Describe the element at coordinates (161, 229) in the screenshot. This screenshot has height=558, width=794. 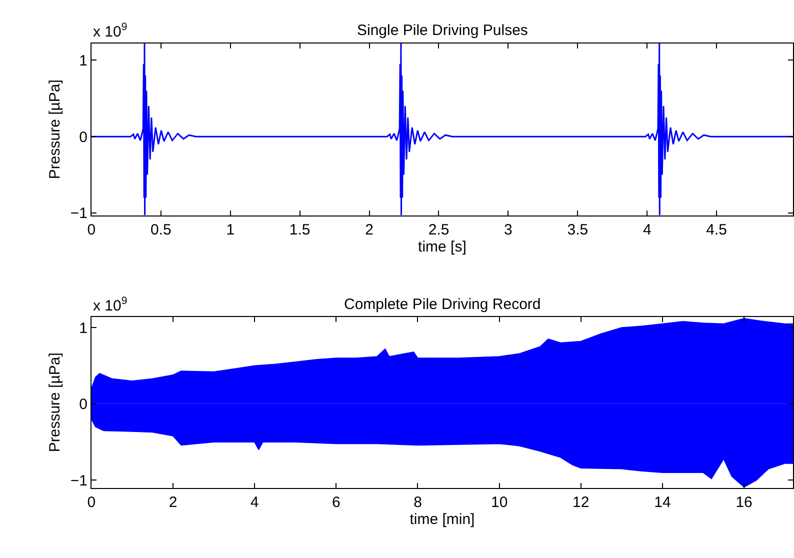
I see `x-tick-label: 0.5` at that location.